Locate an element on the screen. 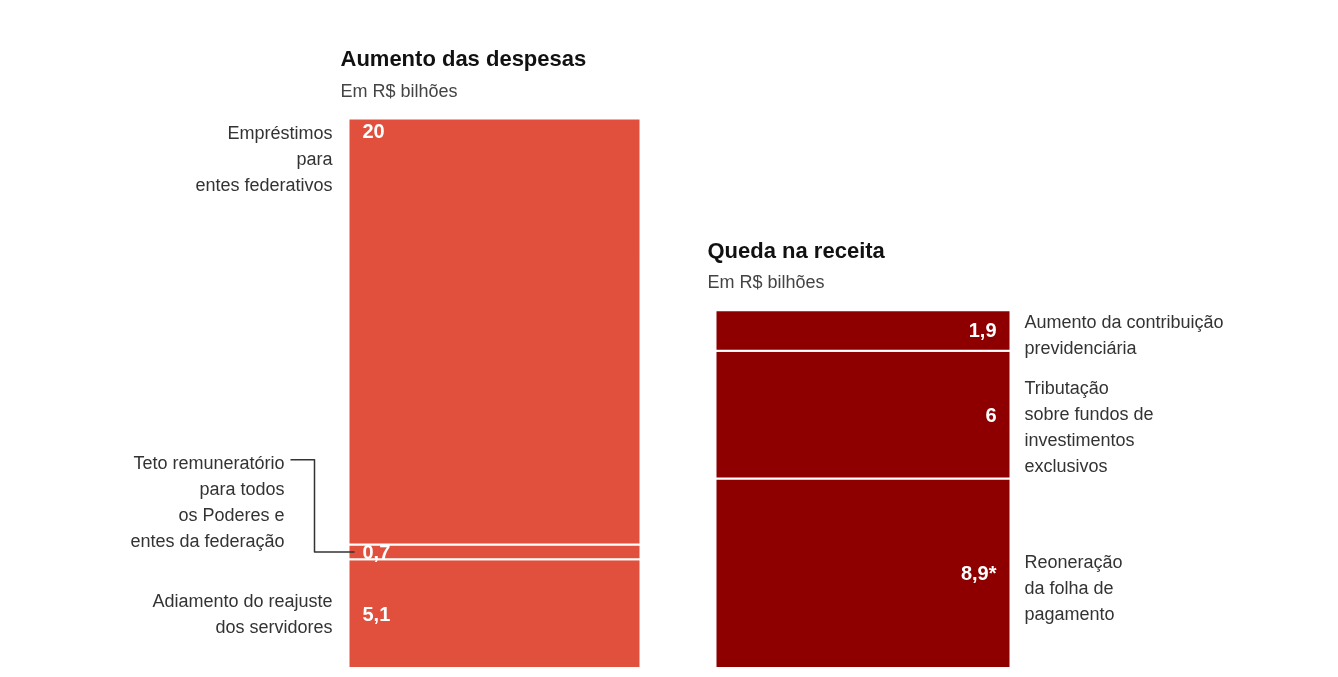 Image resolution: width=1338 pixels, height=677 pixels. data-label: 20 is located at coordinates (373, 130).